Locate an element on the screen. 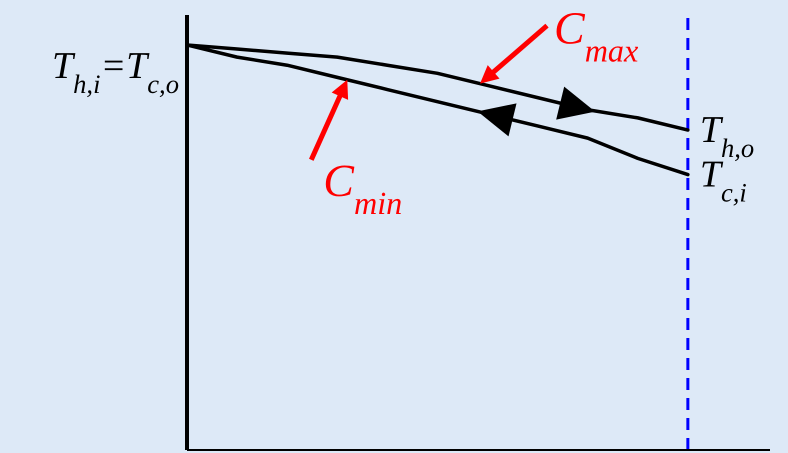 The height and width of the screenshot is (453, 788). annotation: T$_{h,i}$=T$_{c,o}$ is located at coordinates (115, 71).